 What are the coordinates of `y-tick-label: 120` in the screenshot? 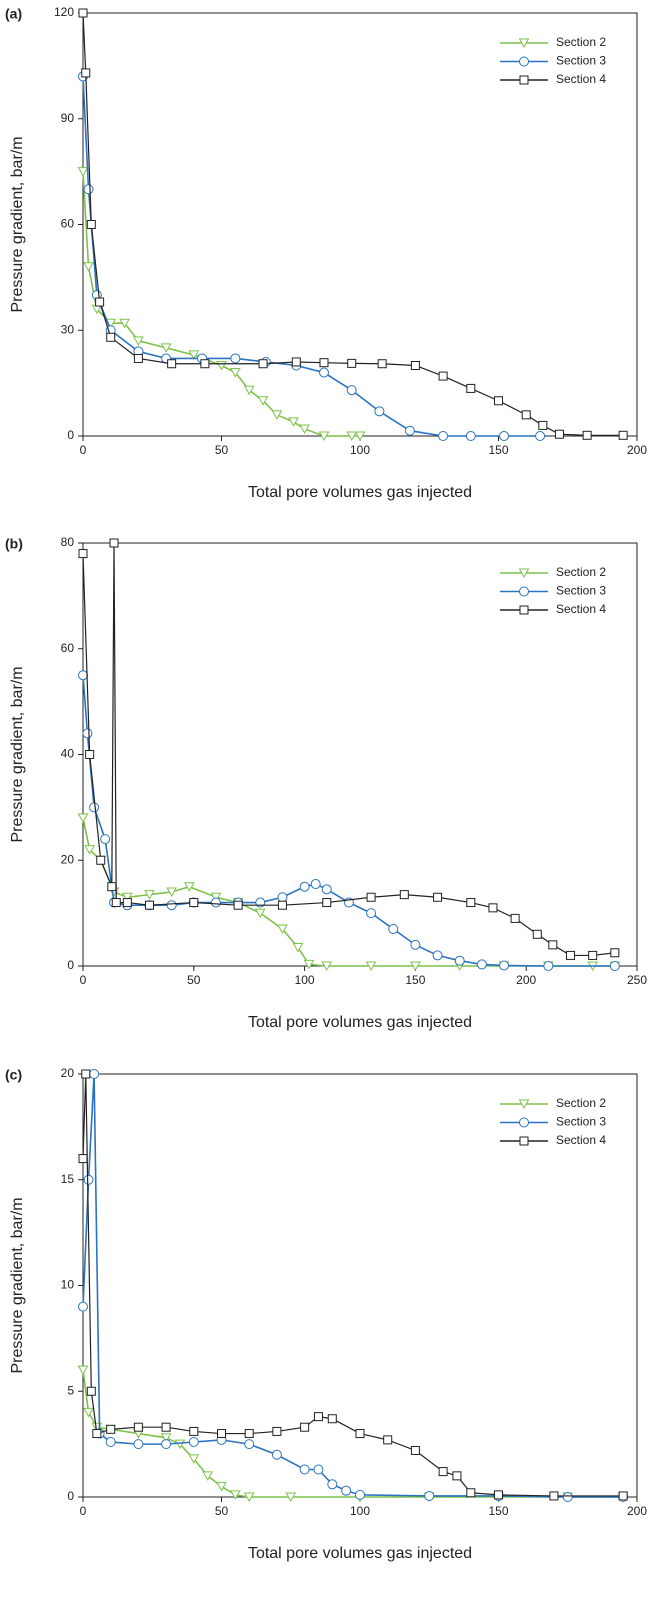 It's located at (64, 12).